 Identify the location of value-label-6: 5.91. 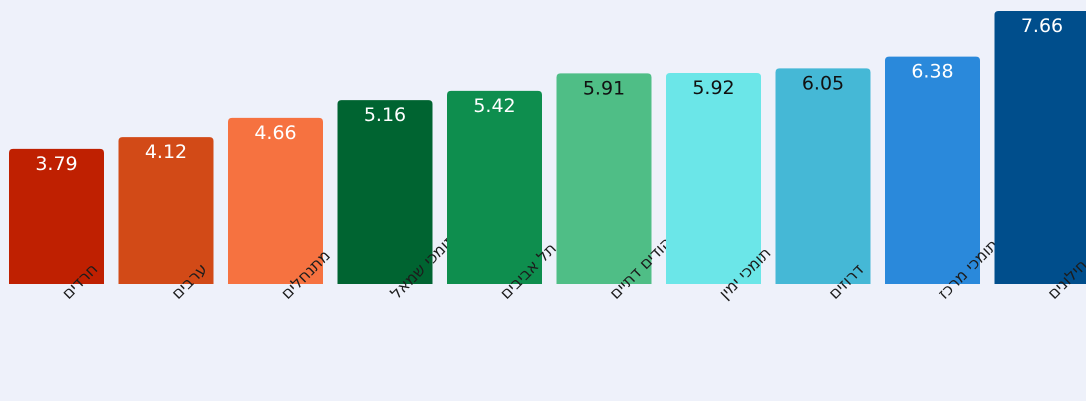
(604, 88).